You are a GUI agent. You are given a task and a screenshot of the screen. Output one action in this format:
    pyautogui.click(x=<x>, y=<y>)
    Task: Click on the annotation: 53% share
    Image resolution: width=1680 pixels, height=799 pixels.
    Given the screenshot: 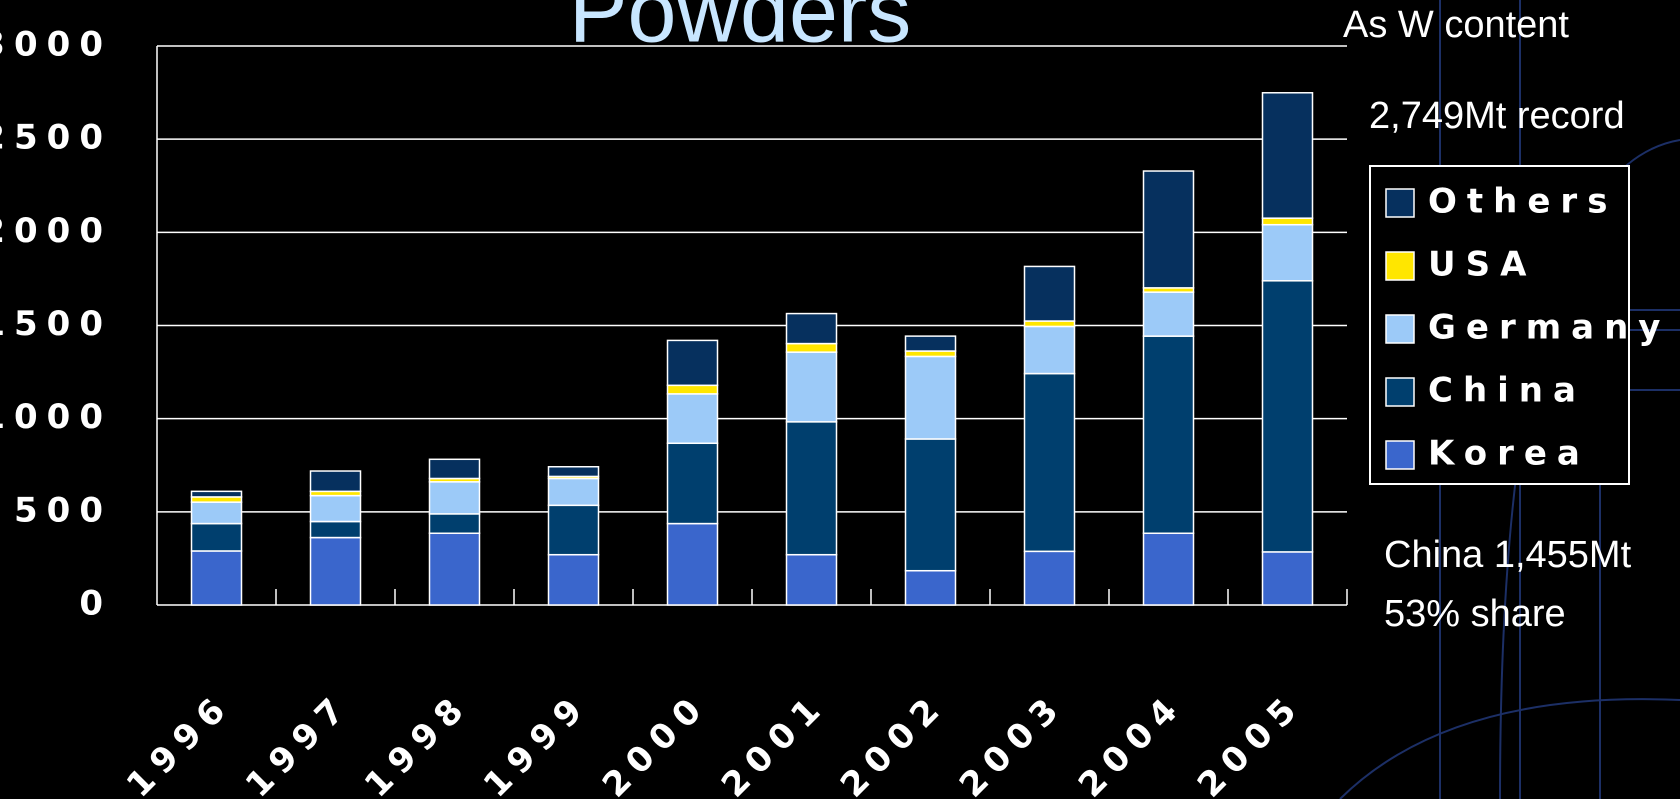 What is the action you would take?
    pyautogui.click(x=1475, y=614)
    